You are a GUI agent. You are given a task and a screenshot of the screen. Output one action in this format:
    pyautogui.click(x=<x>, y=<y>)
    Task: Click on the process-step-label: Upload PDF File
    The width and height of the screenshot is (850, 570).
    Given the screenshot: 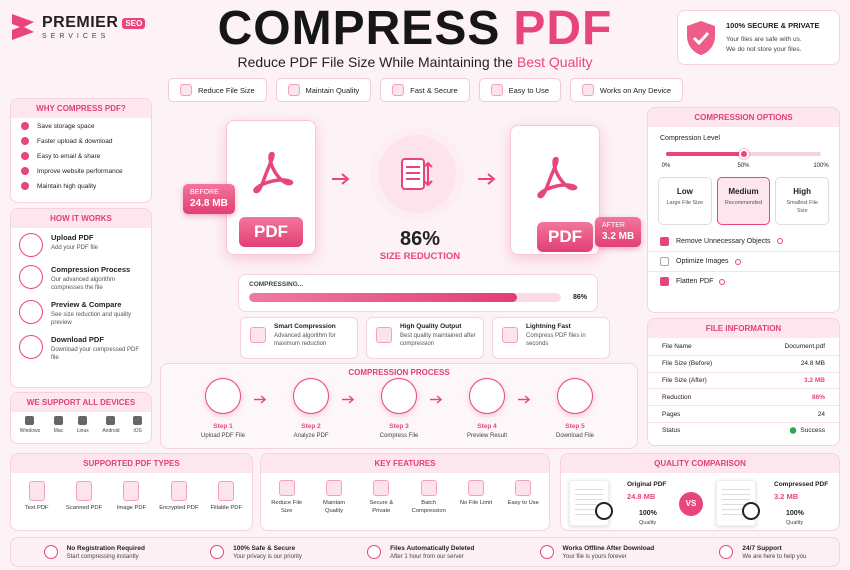 What is the action you would take?
    pyautogui.click(x=222, y=436)
    